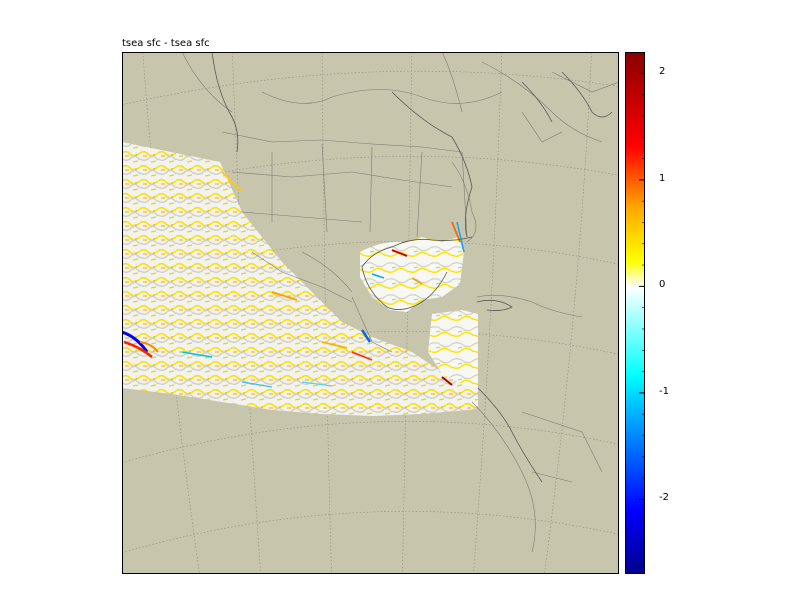 This screenshot has height=612, width=792. What do you see at coordinates (662, 178) in the screenshot?
I see `colorbar-tick-label: 1` at bounding box center [662, 178].